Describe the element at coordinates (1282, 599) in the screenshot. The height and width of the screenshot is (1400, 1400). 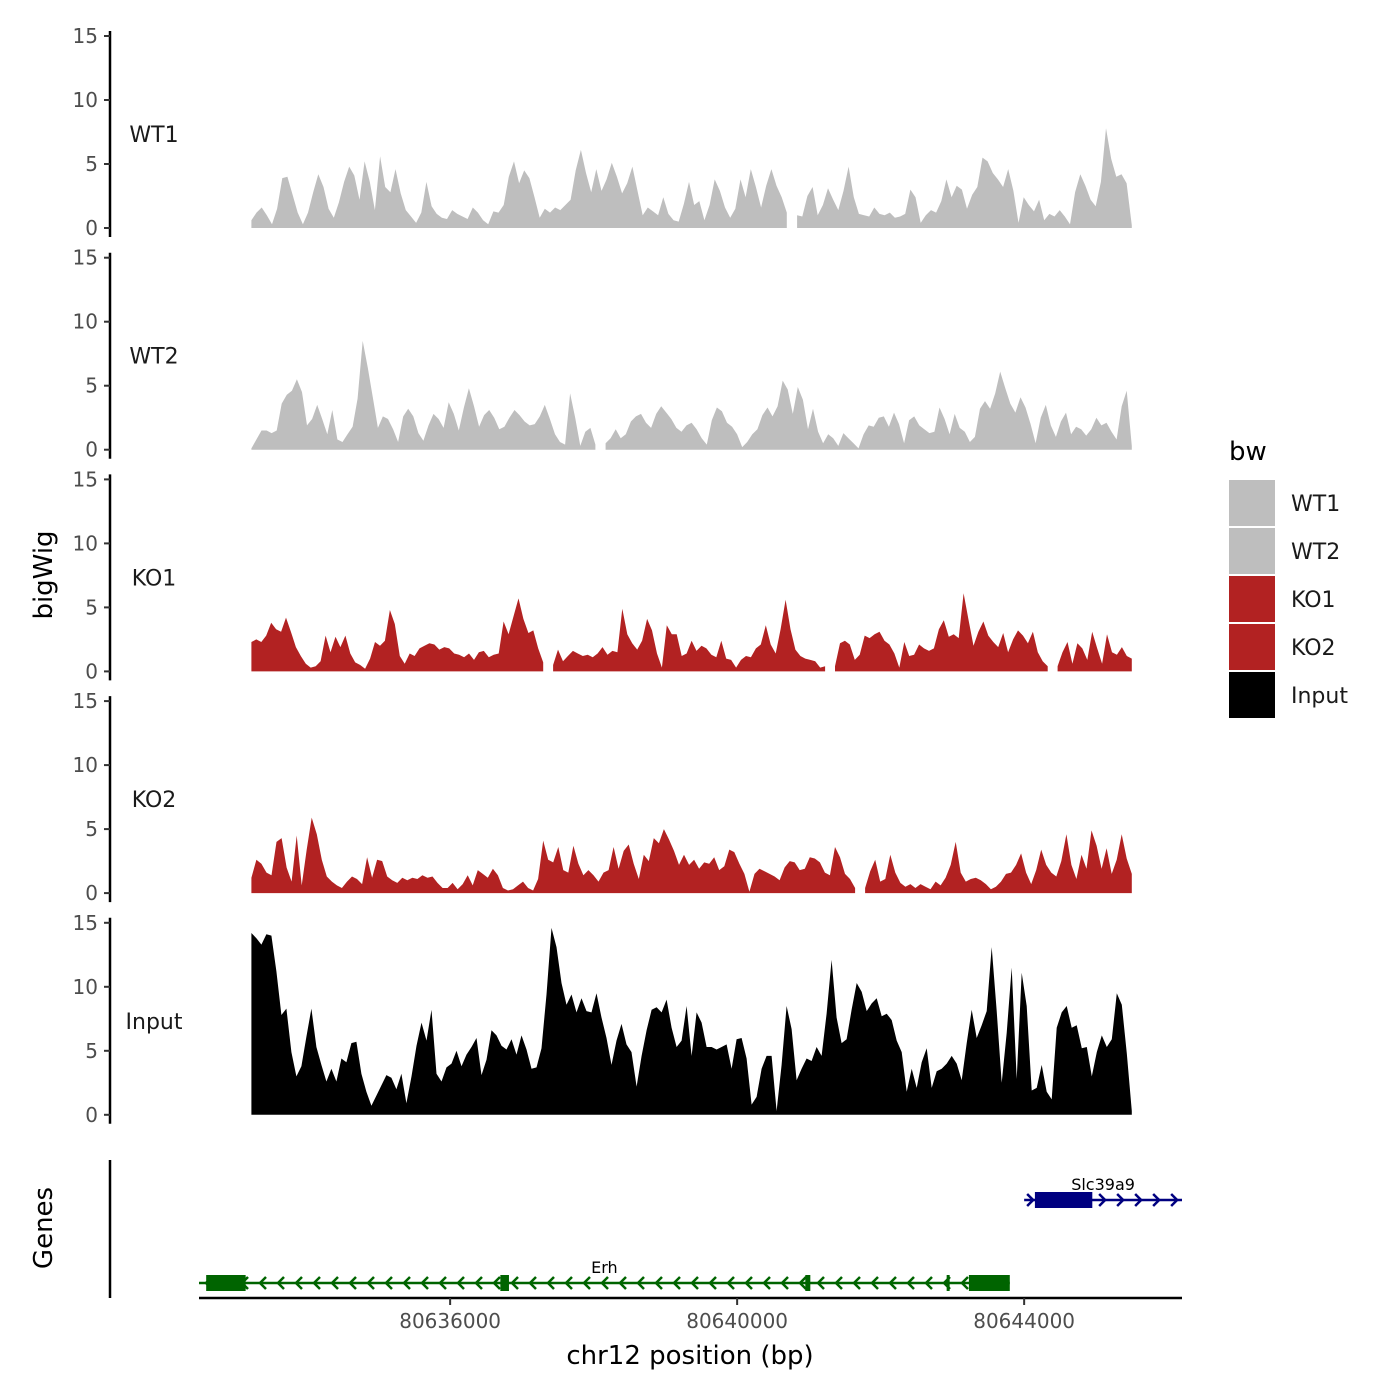
I see `legend-item-ko1: KO1` at that location.